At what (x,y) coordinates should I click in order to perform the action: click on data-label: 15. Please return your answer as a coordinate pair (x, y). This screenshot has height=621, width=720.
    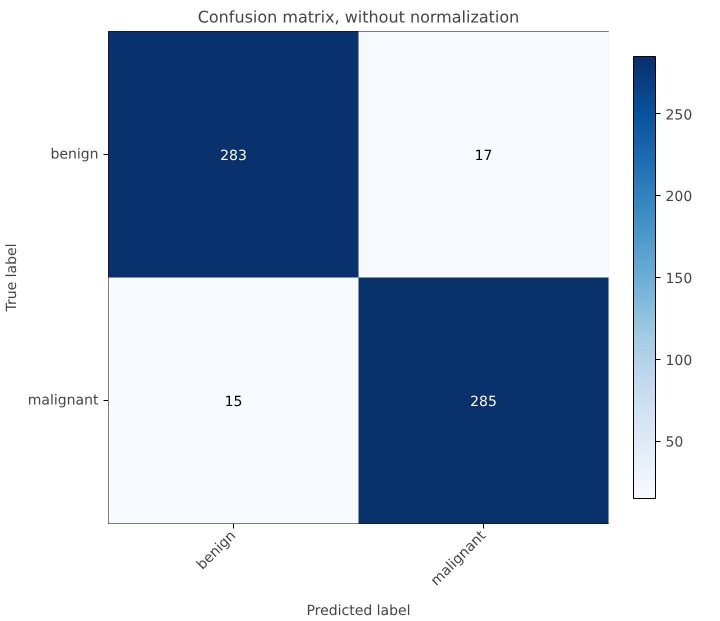
    Looking at the image, I should click on (233, 402).